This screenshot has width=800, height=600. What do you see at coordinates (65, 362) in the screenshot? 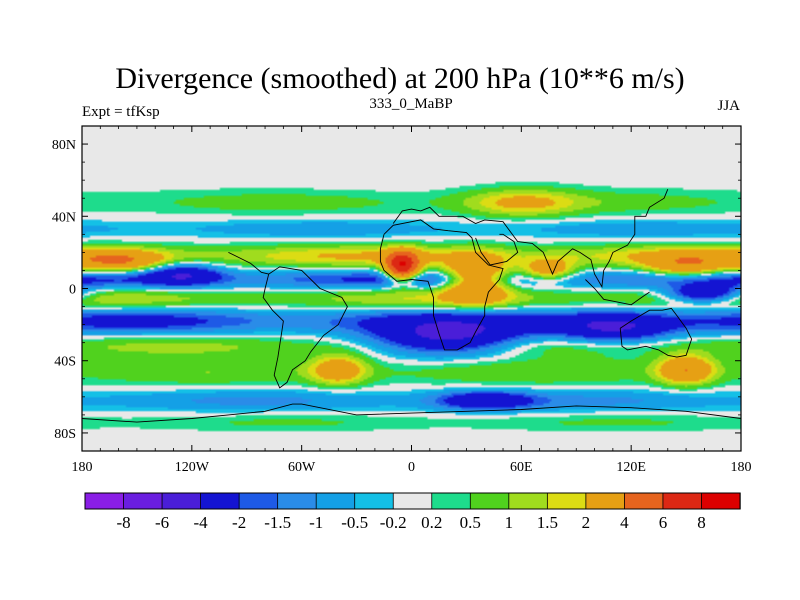
I see `y-tick-label: 40S` at bounding box center [65, 362].